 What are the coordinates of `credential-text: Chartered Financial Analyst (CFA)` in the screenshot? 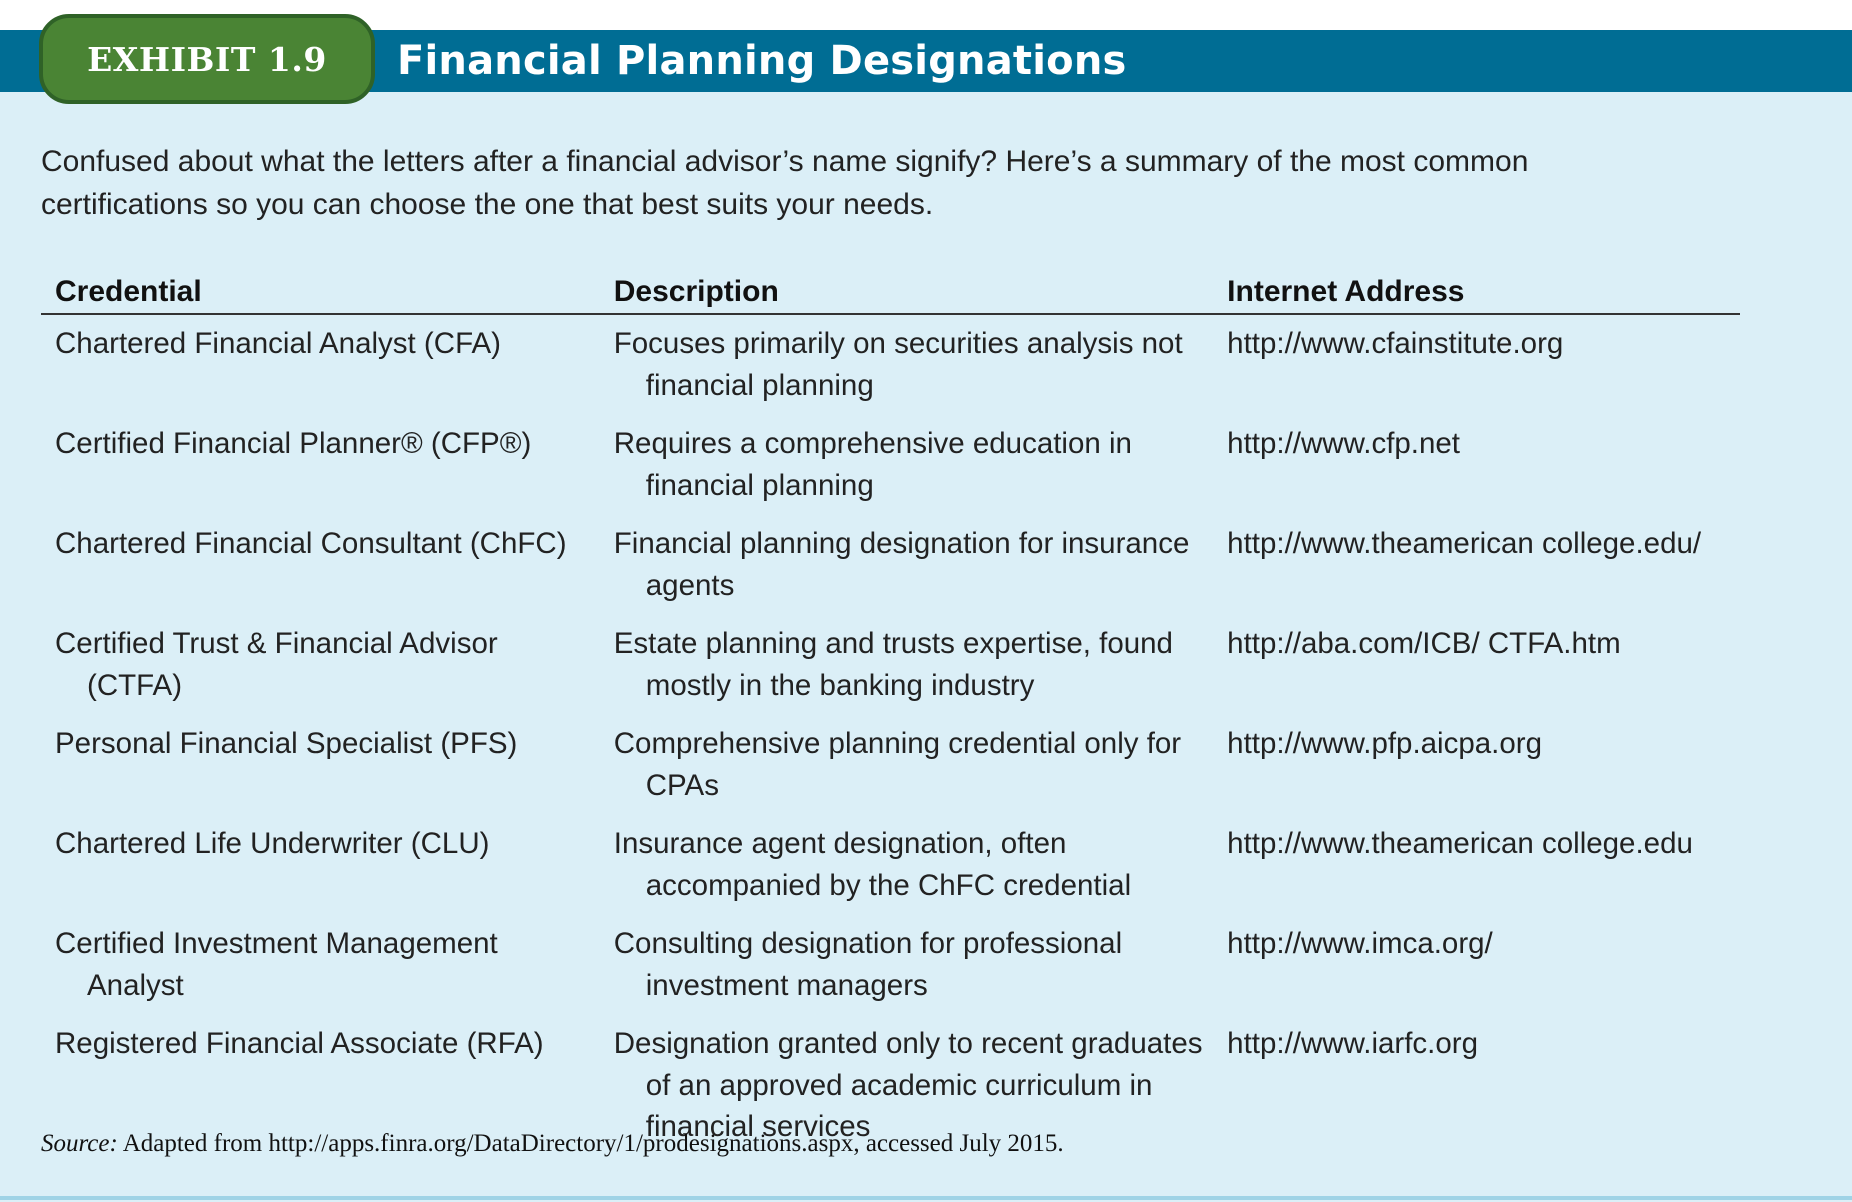 It's located at (278, 343).